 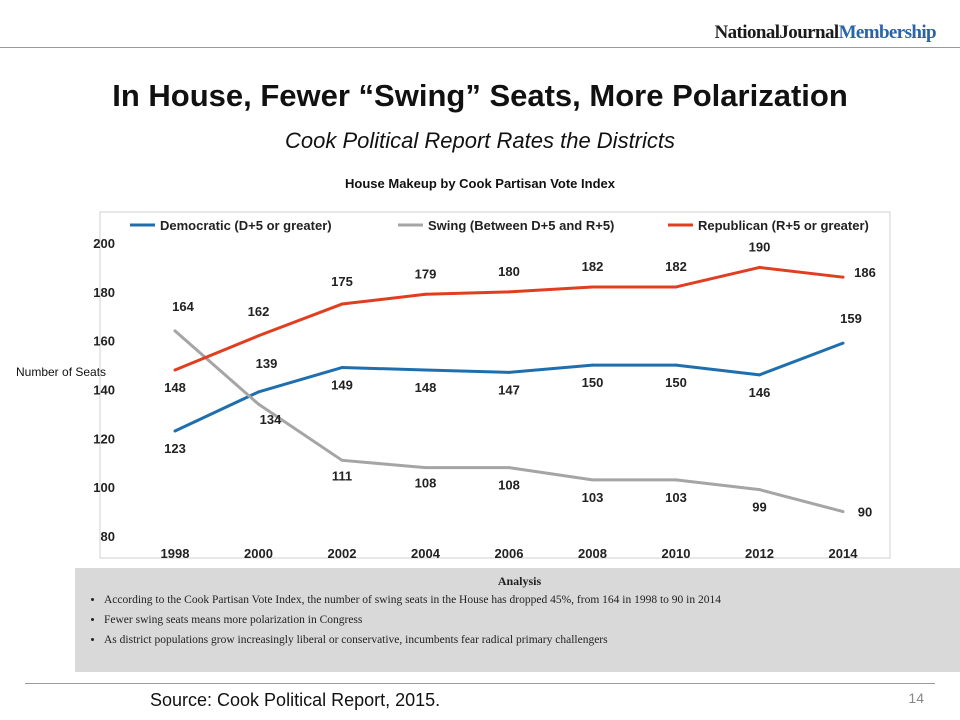 I want to click on x-tick-label: 2014, so click(x=844, y=553).